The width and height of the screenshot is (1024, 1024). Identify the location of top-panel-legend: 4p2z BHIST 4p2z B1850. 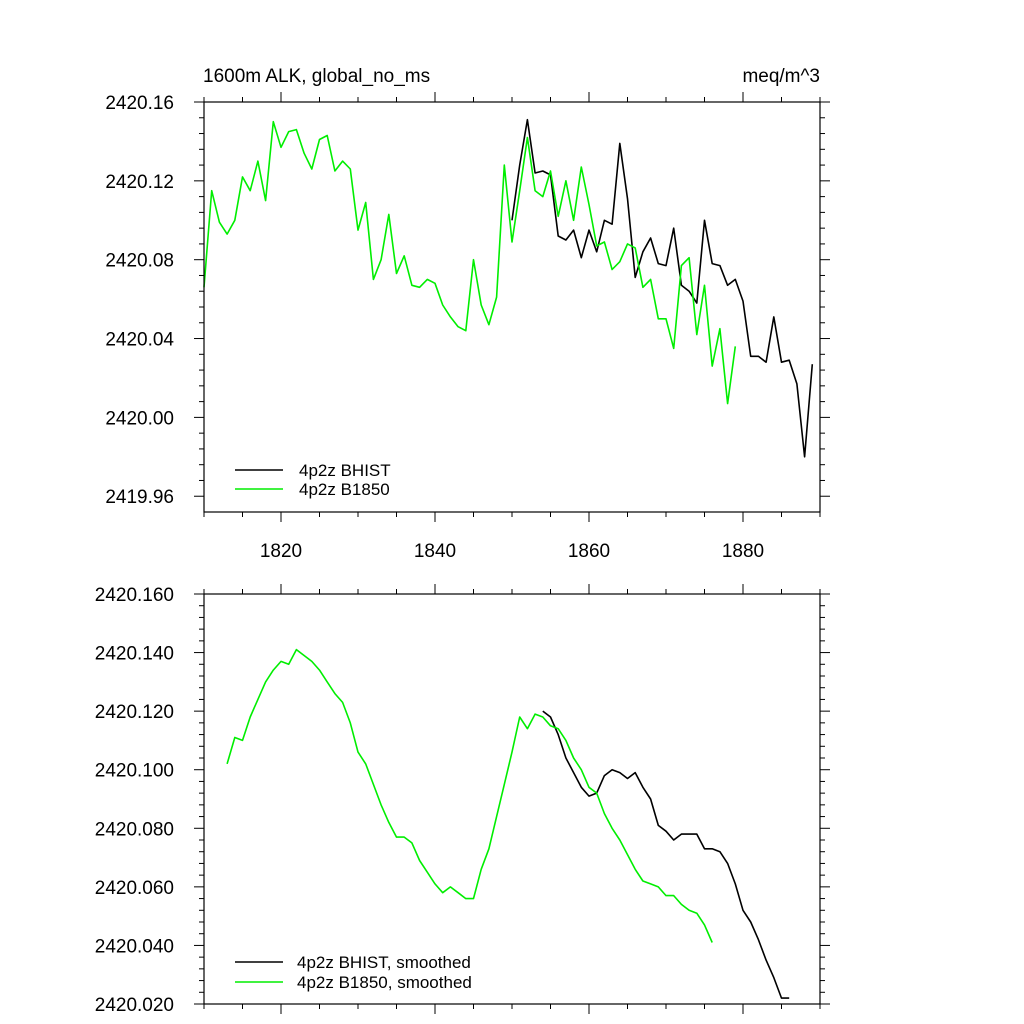
(313, 480).